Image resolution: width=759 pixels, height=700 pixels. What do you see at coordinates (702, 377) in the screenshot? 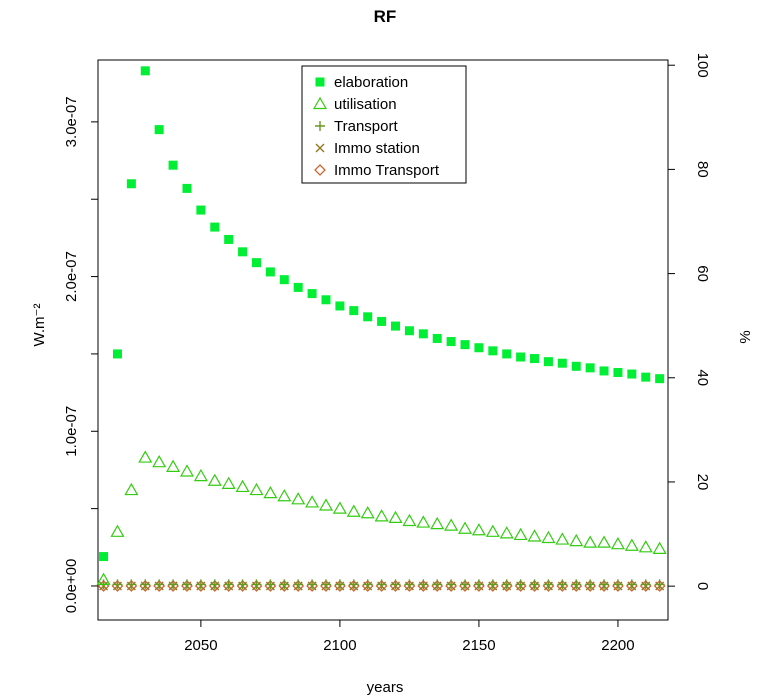
I see `y-right-tick-label: 40` at bounding box center [702, 377].